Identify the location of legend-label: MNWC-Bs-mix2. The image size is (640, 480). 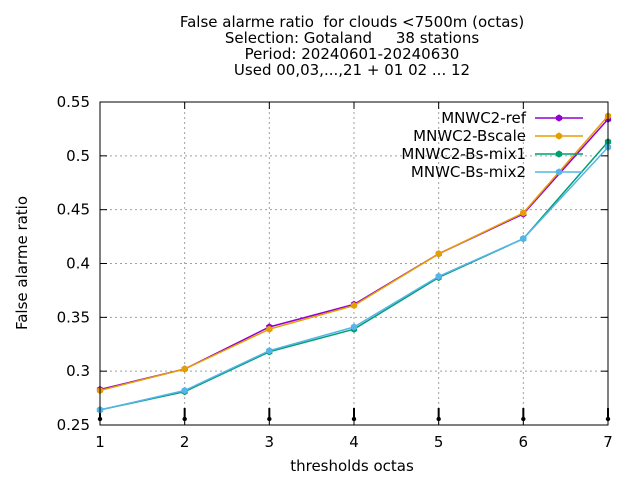
(468, 172).